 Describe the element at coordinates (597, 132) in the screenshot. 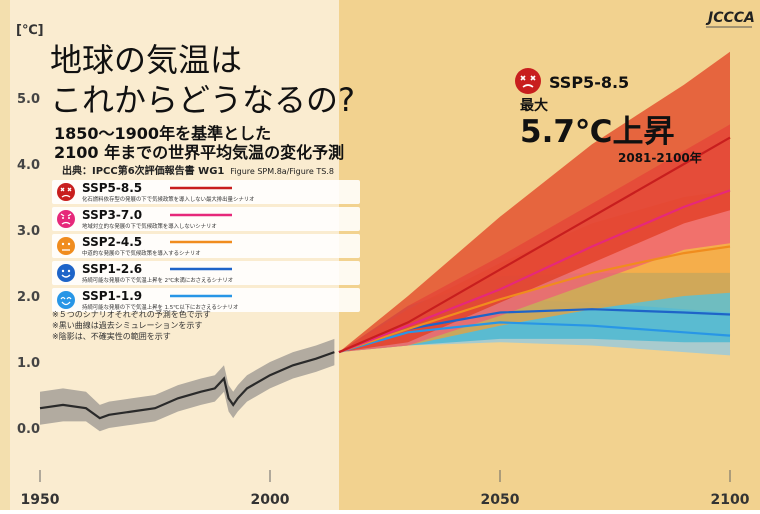

I see `highlight-value: 5.7℃上昇` at that location.